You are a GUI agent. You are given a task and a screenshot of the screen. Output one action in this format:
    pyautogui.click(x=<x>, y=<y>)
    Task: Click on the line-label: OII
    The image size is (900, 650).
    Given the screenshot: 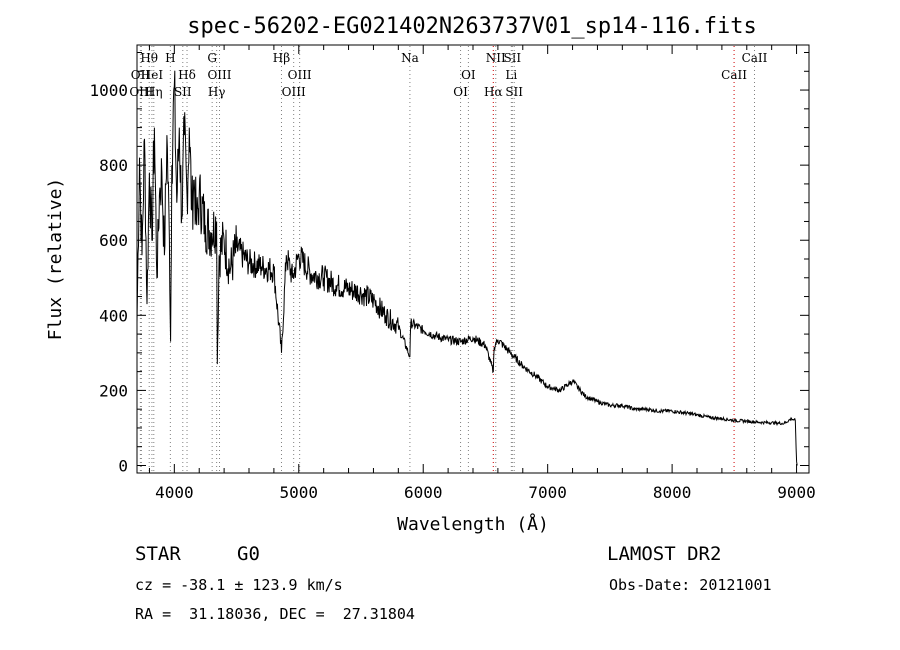 What is the action you would take?
    pyautogui.click(x=141, y=75)
    